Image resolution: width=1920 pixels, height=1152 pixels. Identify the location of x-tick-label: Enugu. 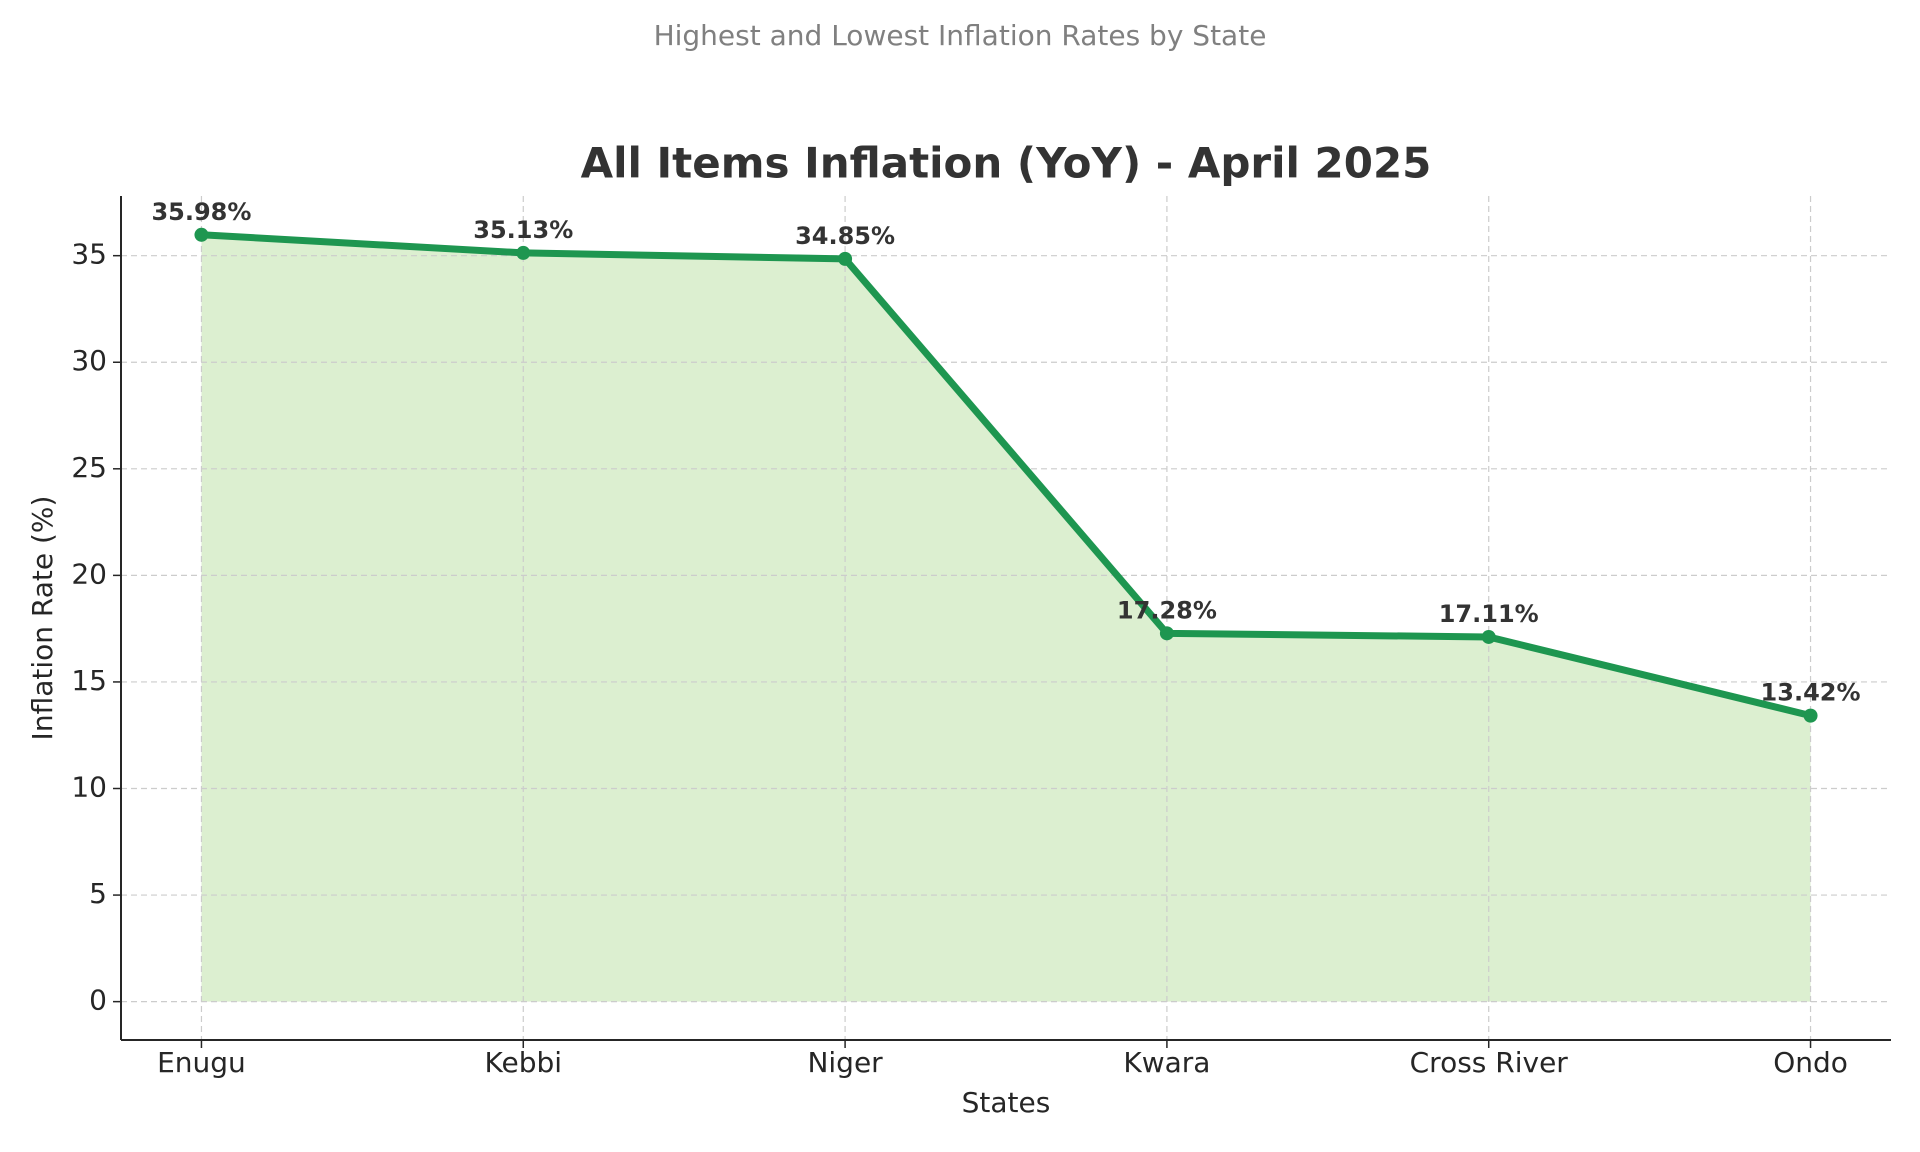
(201, 1062).